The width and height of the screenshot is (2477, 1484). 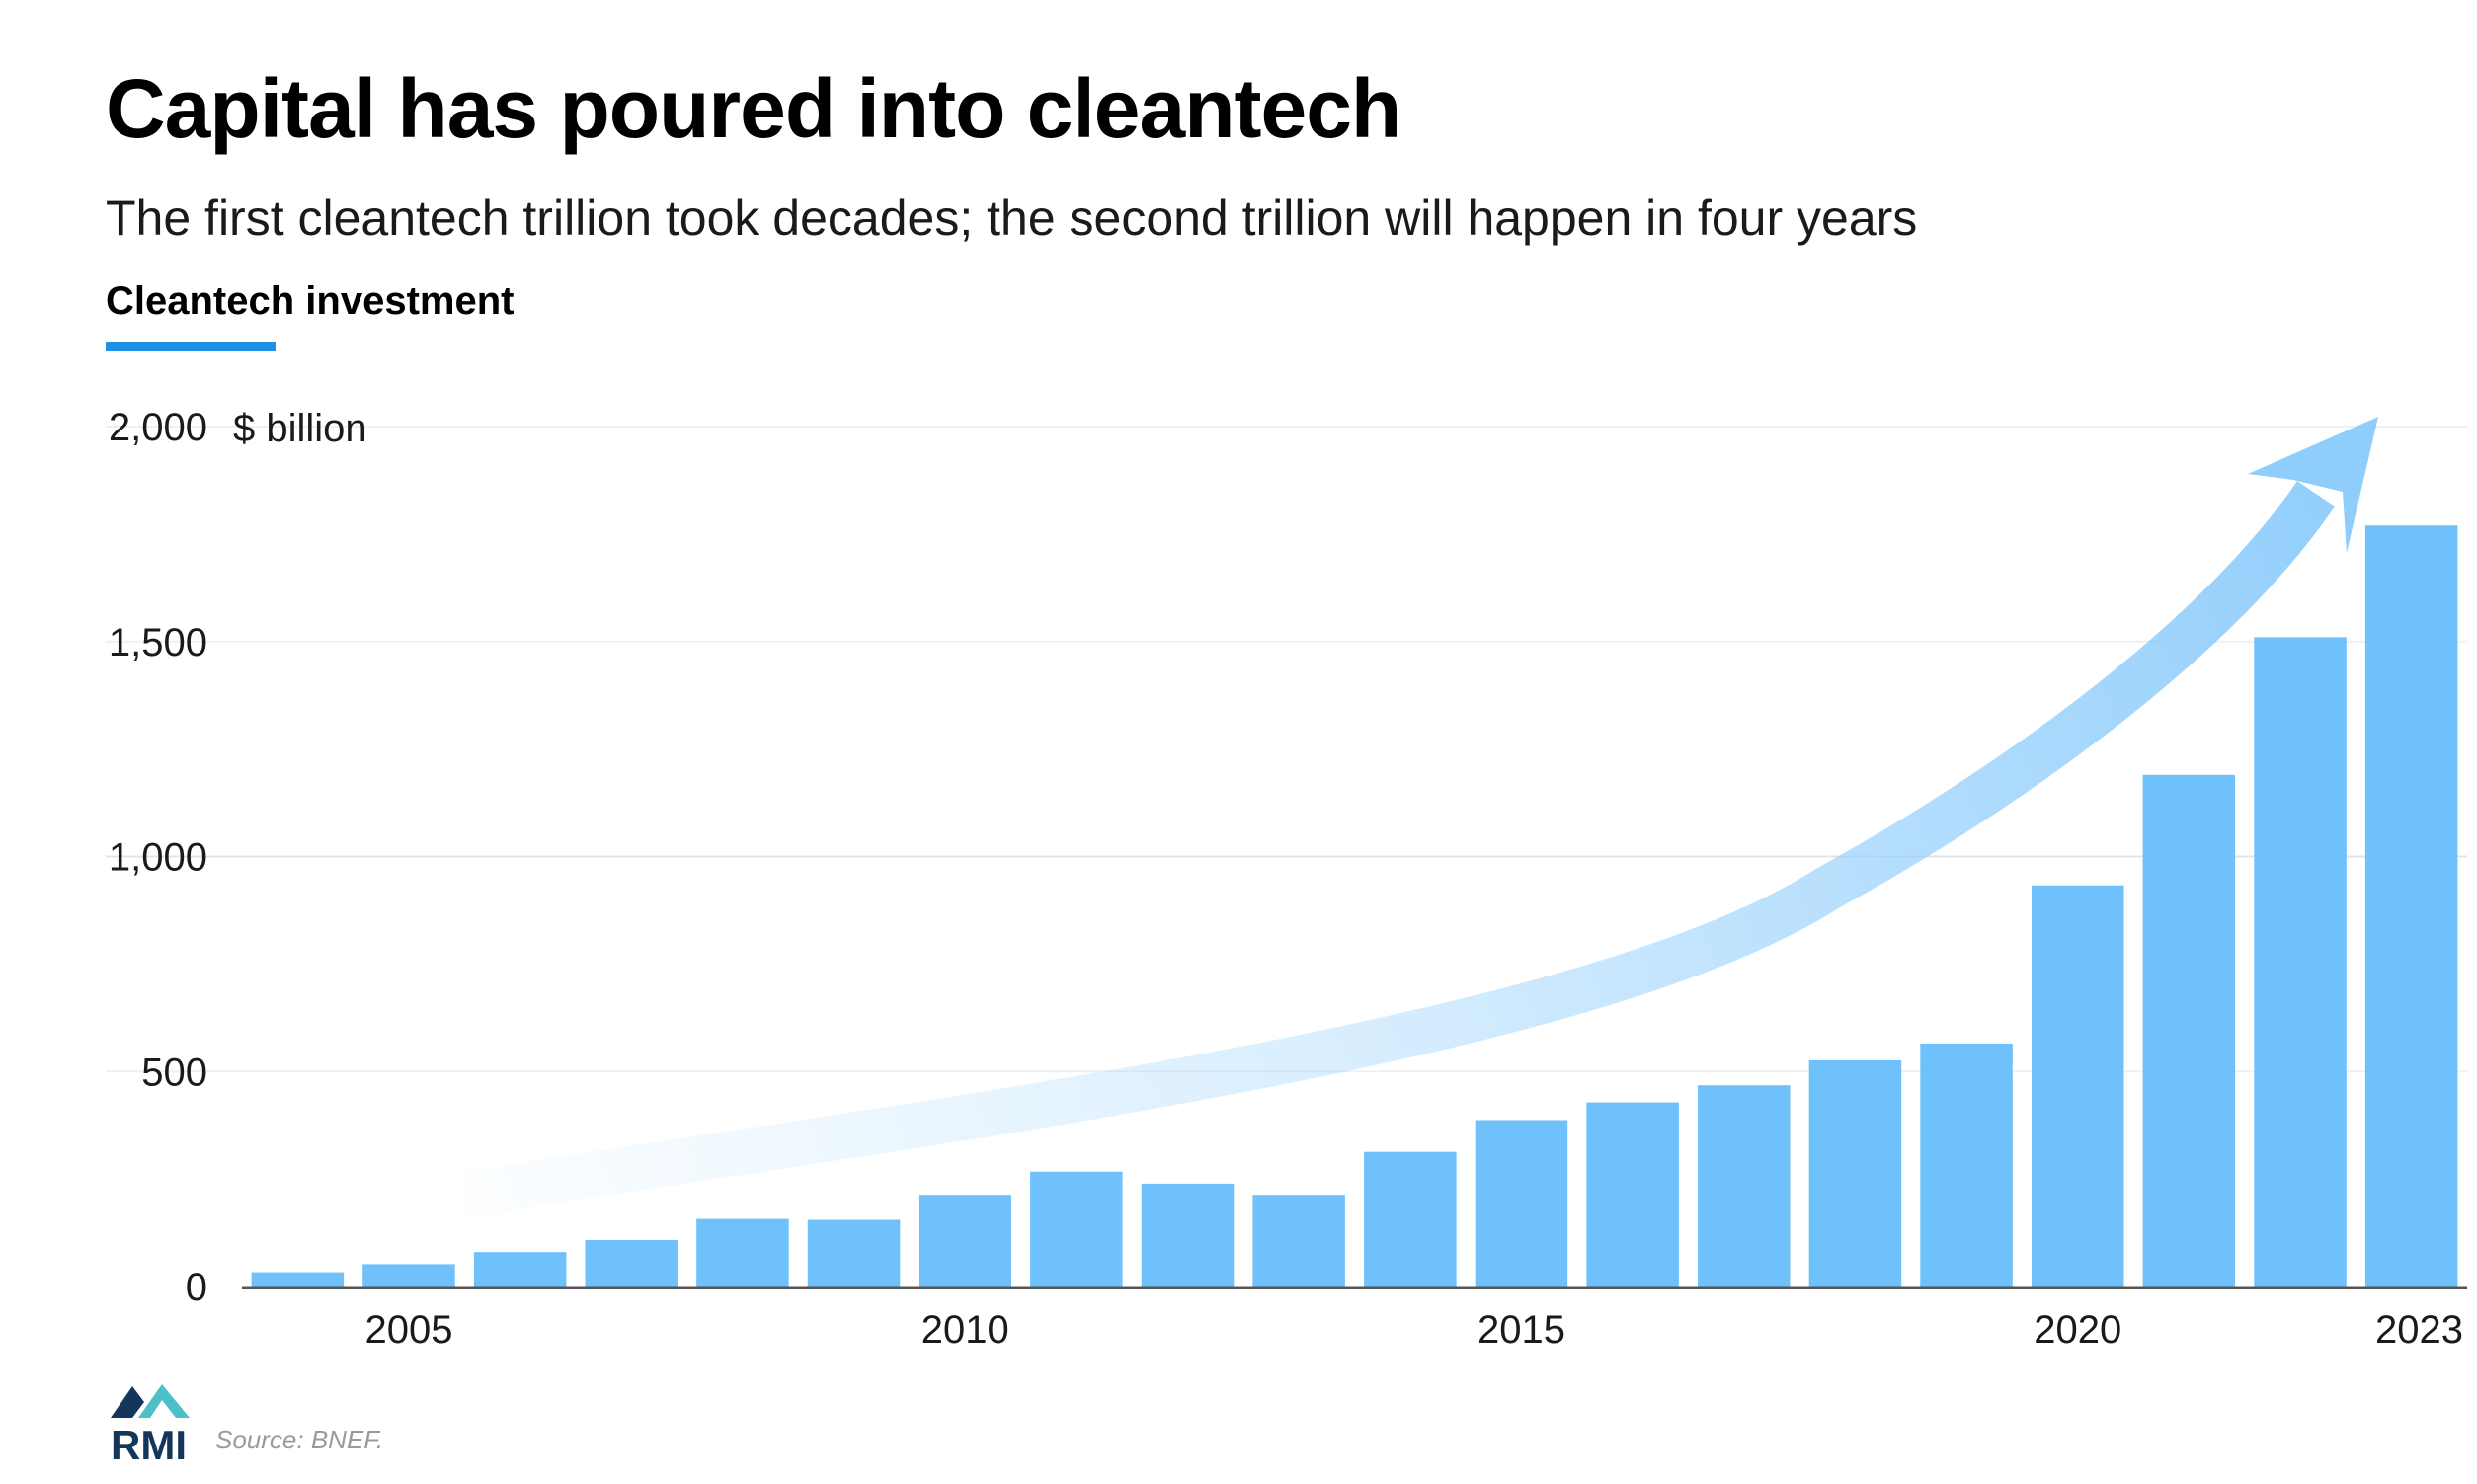 What do you see at coordinates (409, 1330) in the screenshot?
I see `x-tick-label: 2005` at bounding box center [409, 1330].